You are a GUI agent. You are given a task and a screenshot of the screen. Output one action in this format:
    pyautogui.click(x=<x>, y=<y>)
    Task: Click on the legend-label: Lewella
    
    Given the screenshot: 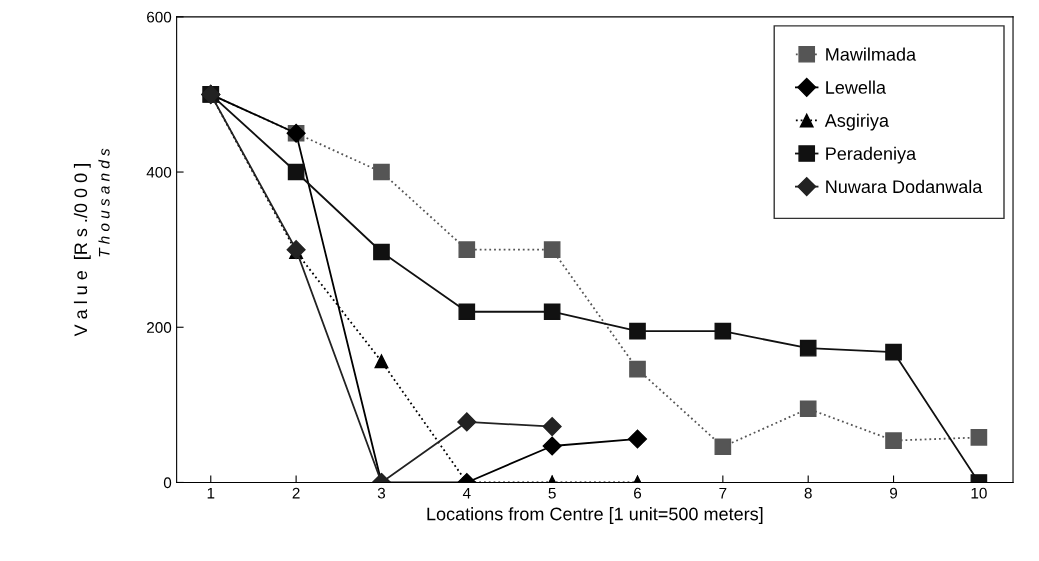 What is the action you would take?
    pyautogui.click(x=856, y=87)
    